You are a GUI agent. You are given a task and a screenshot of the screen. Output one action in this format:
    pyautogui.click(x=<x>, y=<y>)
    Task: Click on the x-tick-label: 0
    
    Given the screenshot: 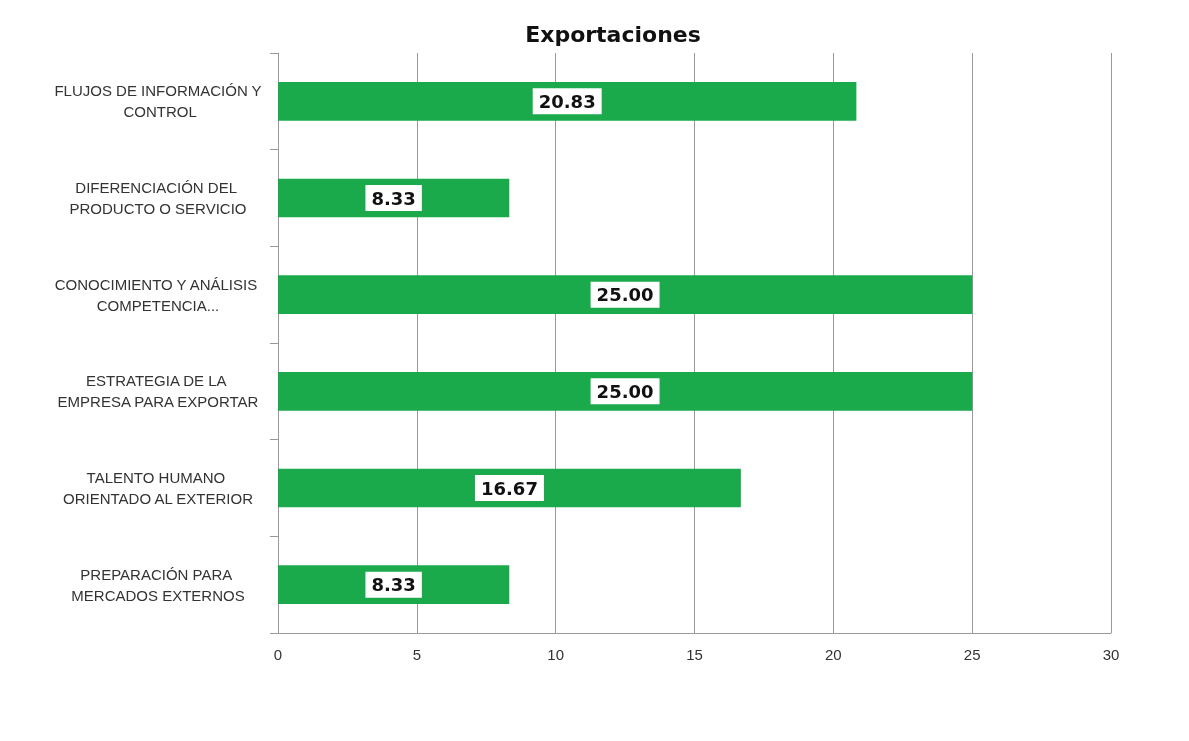 What is the action you would take?
    pyautogui.click(x=278, y=654)
    